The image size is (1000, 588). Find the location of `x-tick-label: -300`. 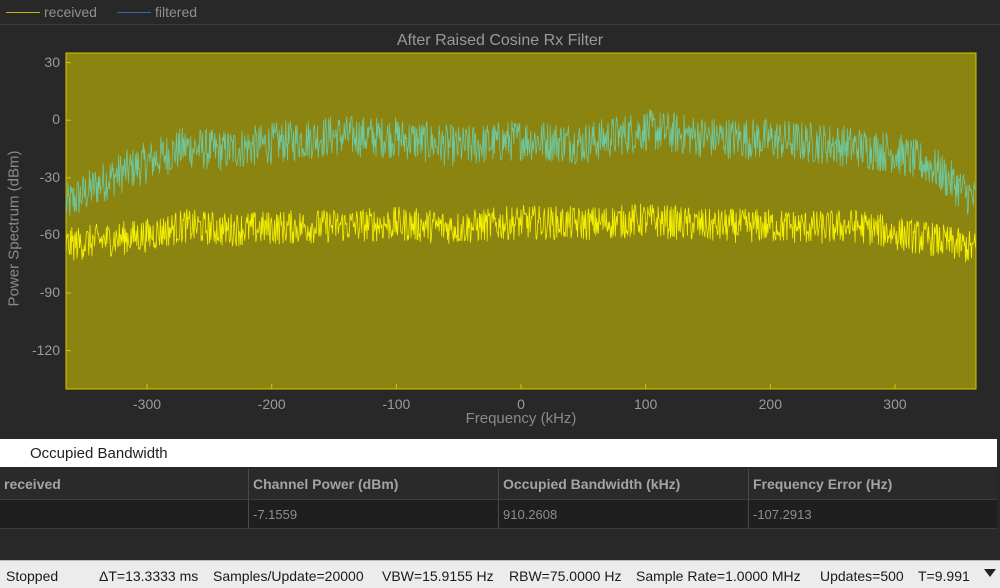

x-tick-label: -300 is located at coordinates (147, 404).